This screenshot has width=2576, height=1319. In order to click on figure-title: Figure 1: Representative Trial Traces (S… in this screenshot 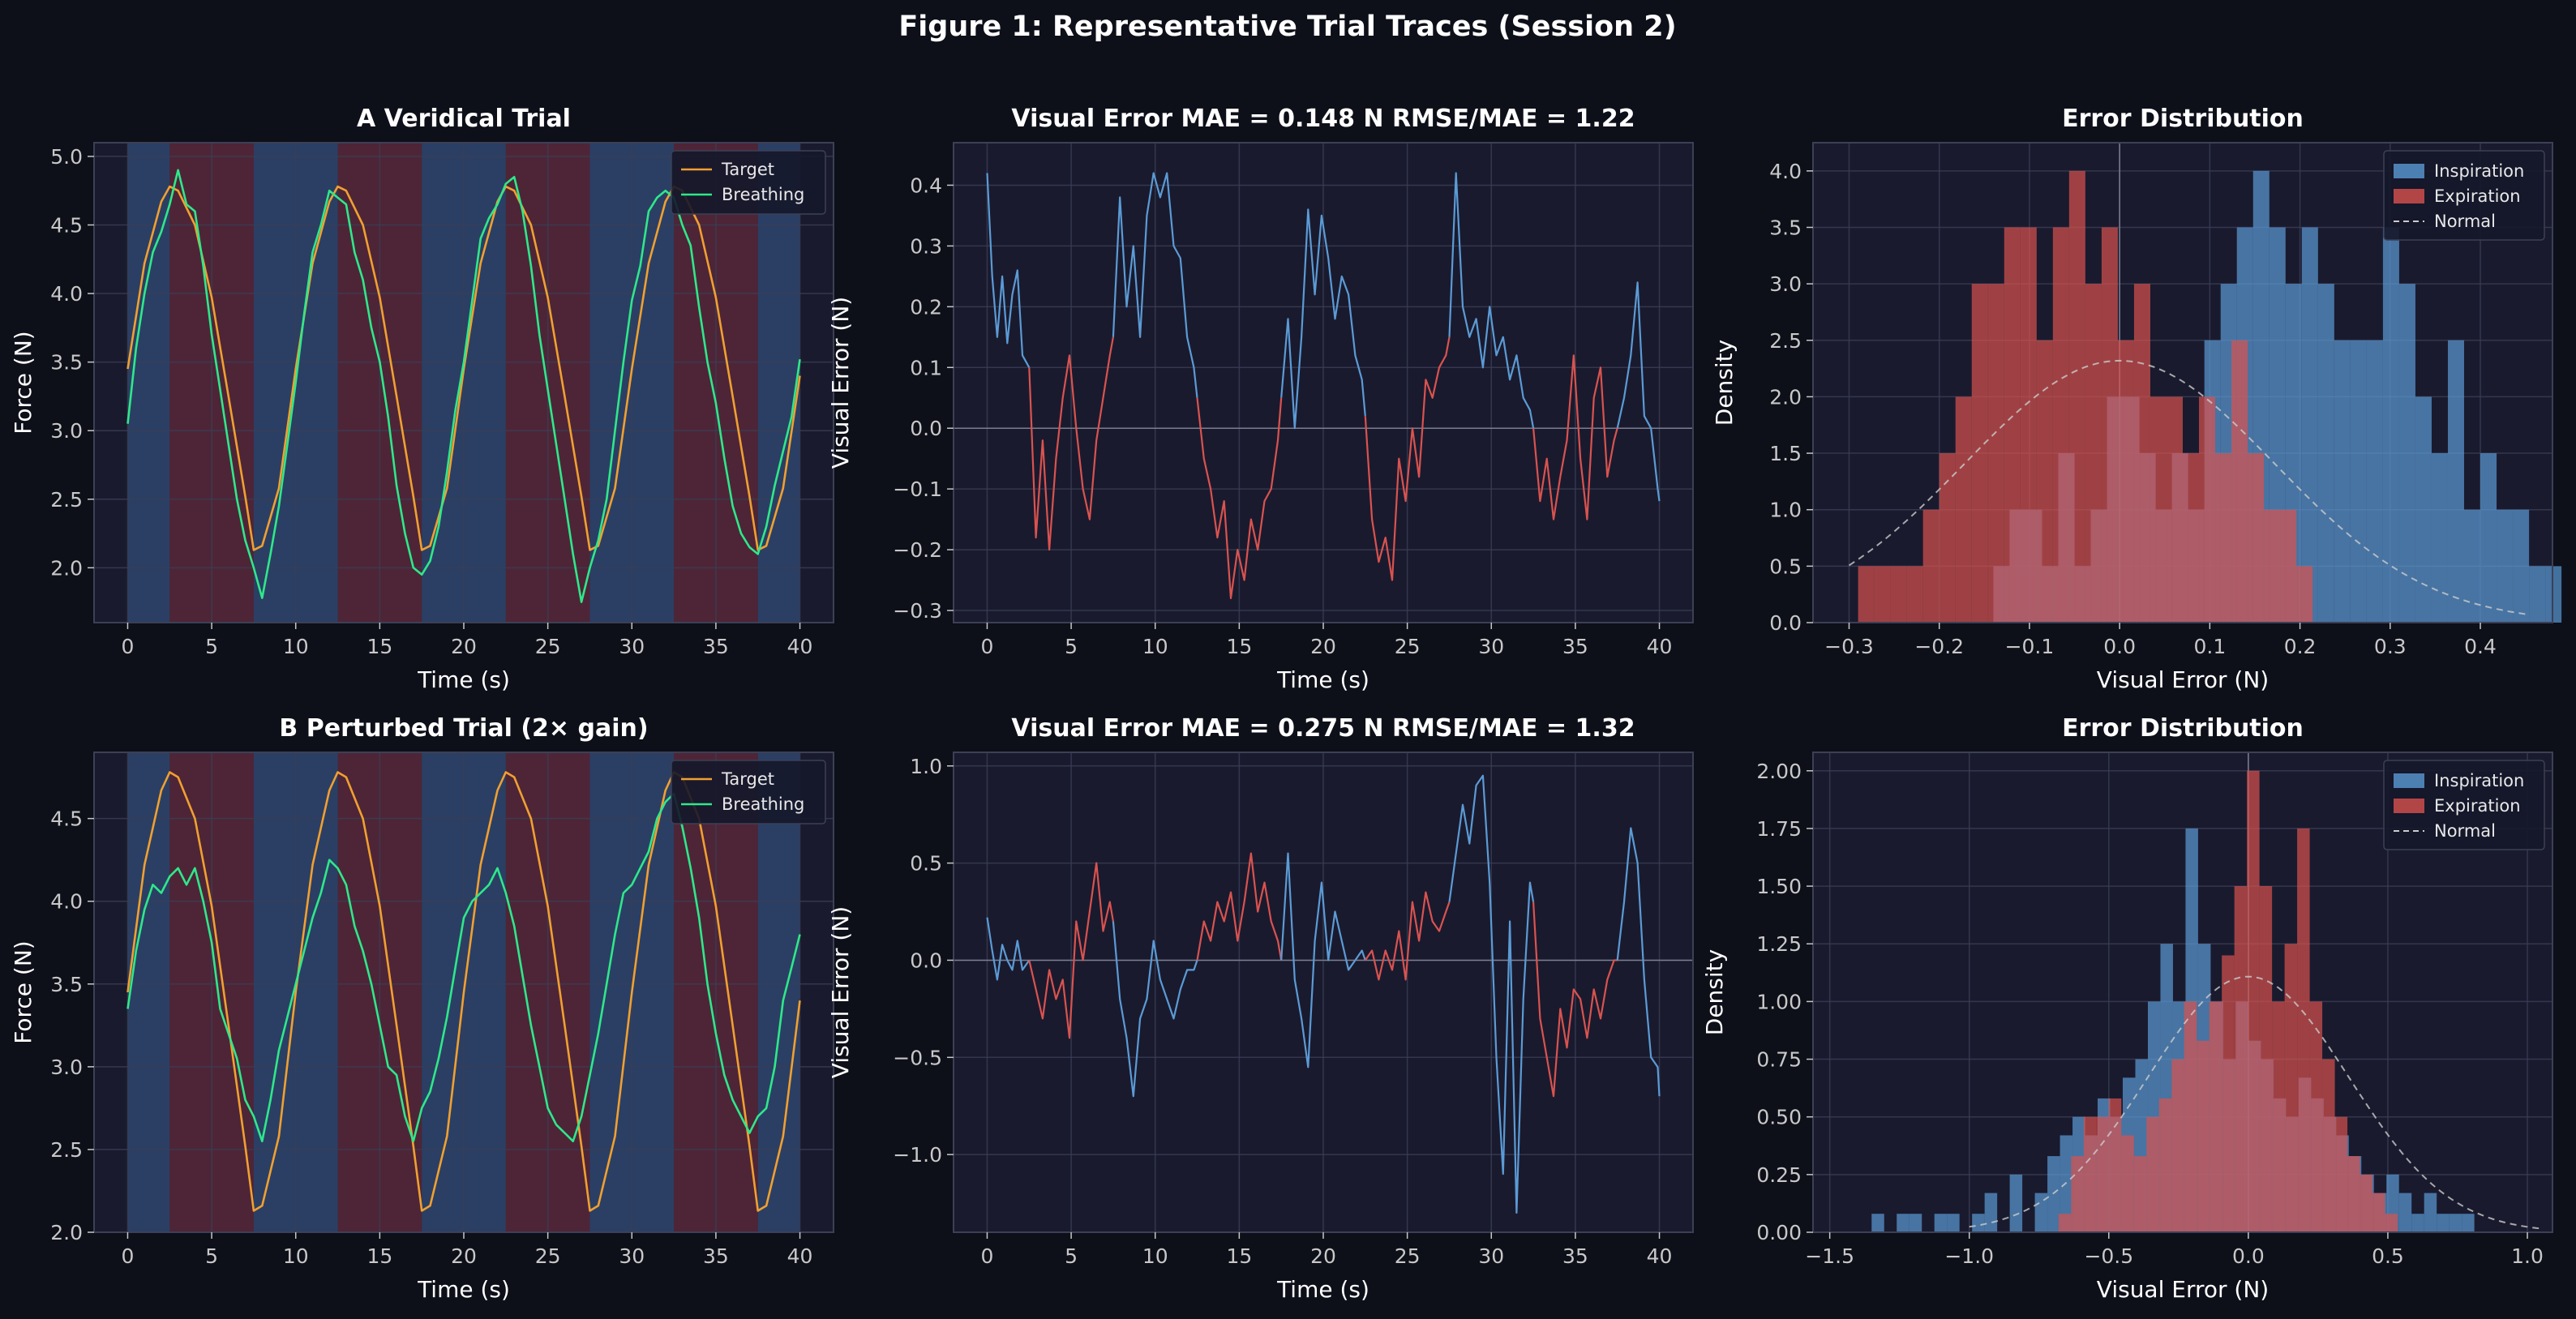, I will do `click(1287, 27)`.